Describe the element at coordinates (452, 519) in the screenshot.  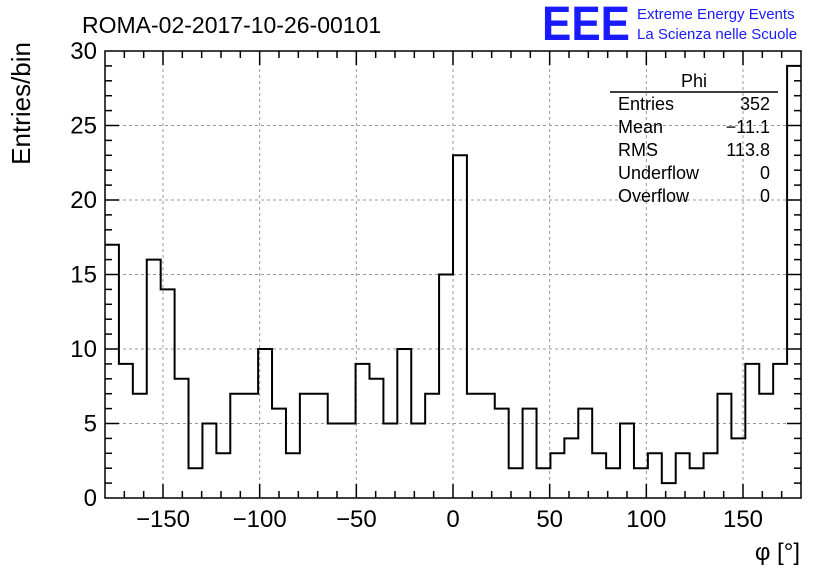
I see `x-tick-label: 0` at that location.